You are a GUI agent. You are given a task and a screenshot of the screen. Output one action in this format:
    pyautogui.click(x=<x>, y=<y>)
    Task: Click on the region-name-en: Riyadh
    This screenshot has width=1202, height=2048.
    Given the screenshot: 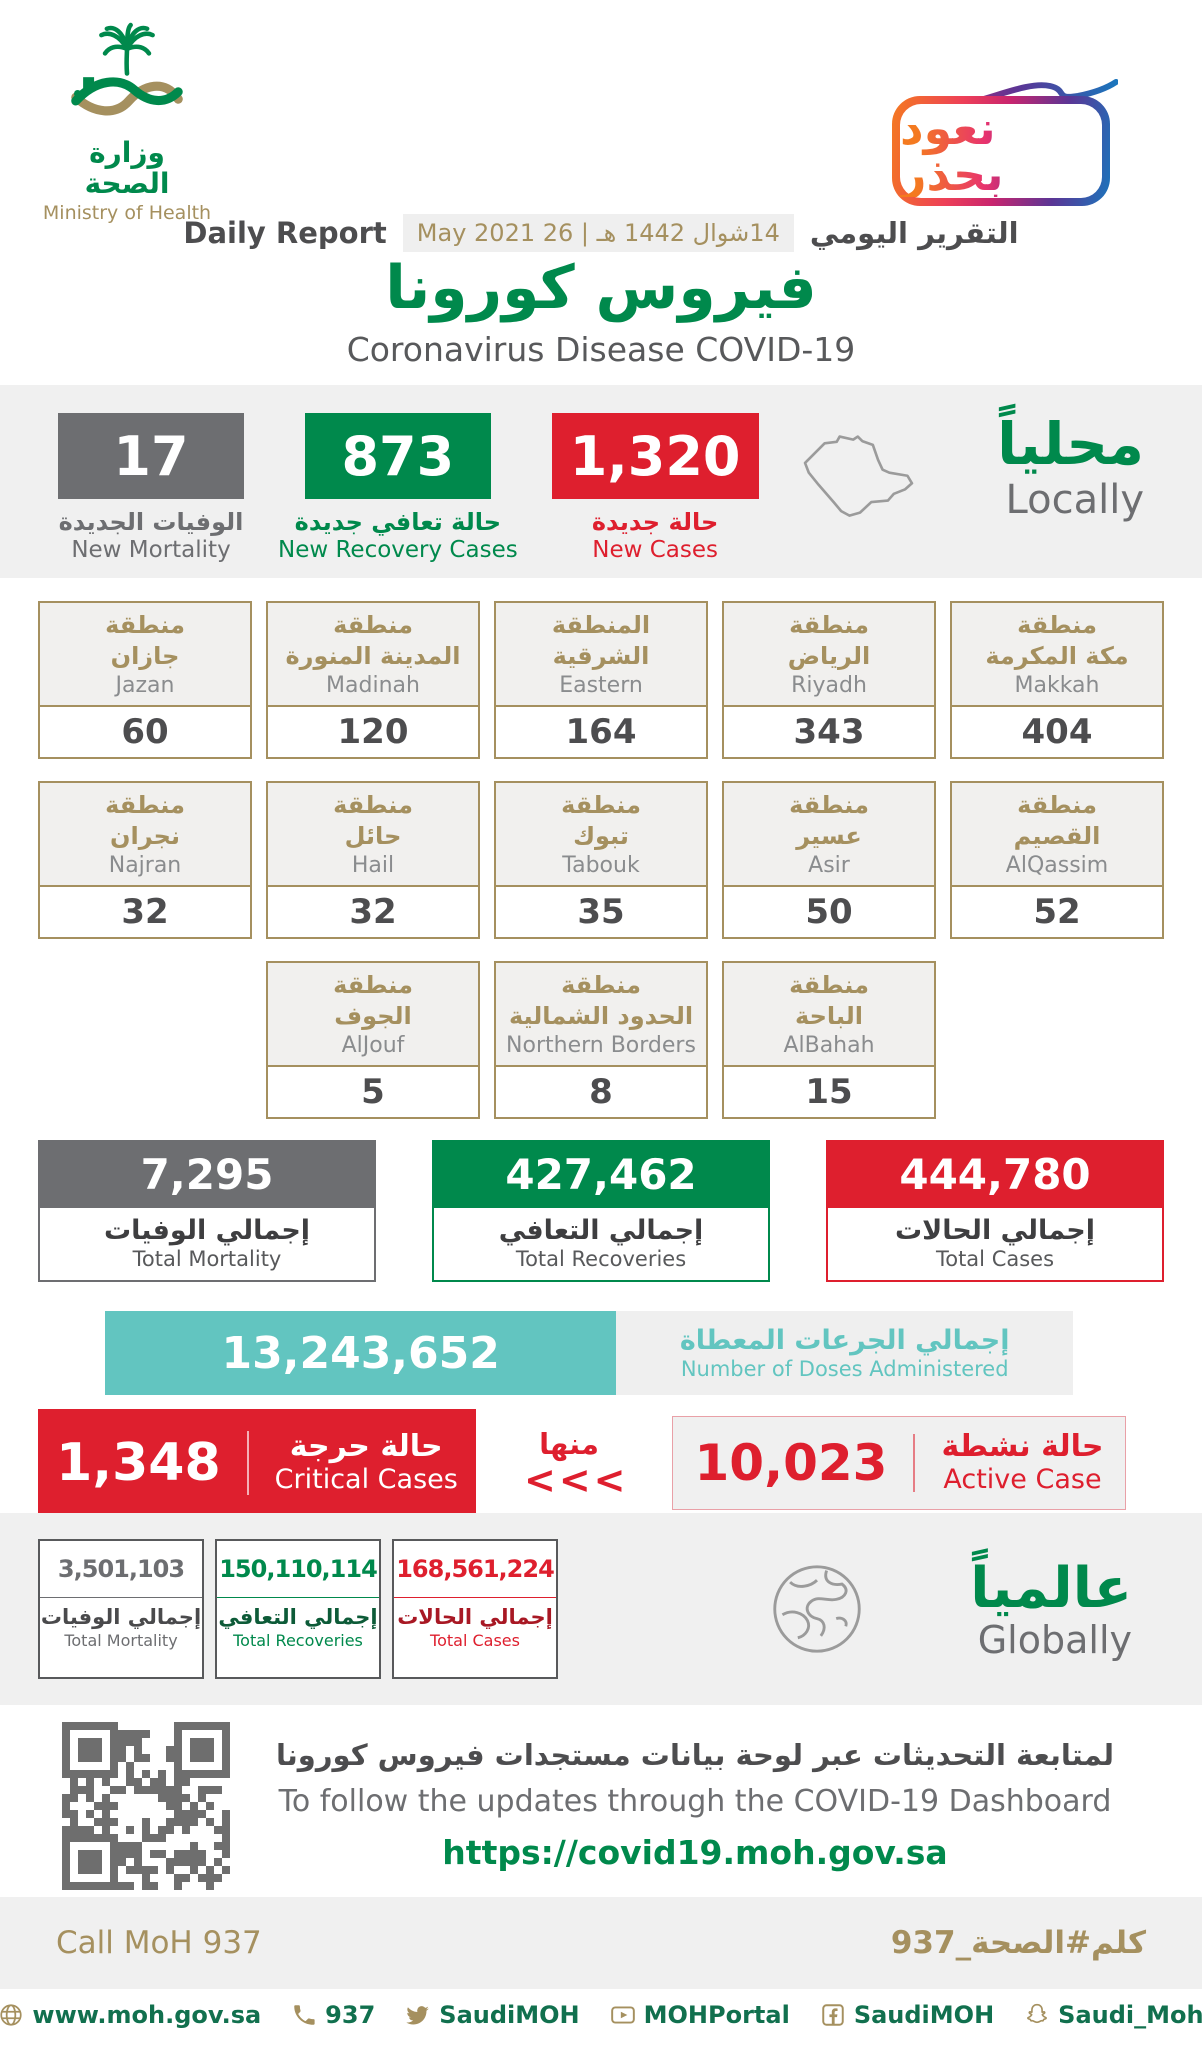 What is the action you would take?
    pyautogui.click(x=829, y=686)
    